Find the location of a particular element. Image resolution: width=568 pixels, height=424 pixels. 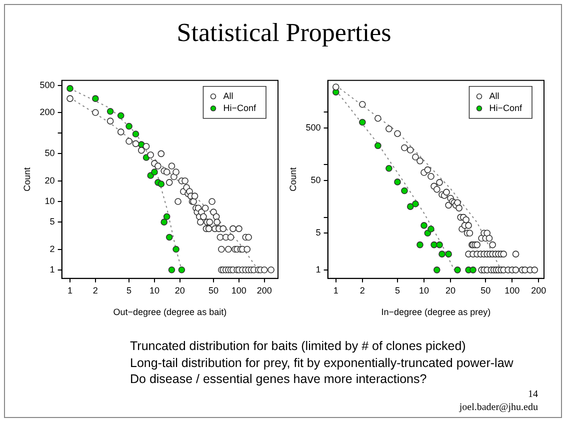

x-axis-title: In−degree (degree as prey) is located at coordinates (436, 312).